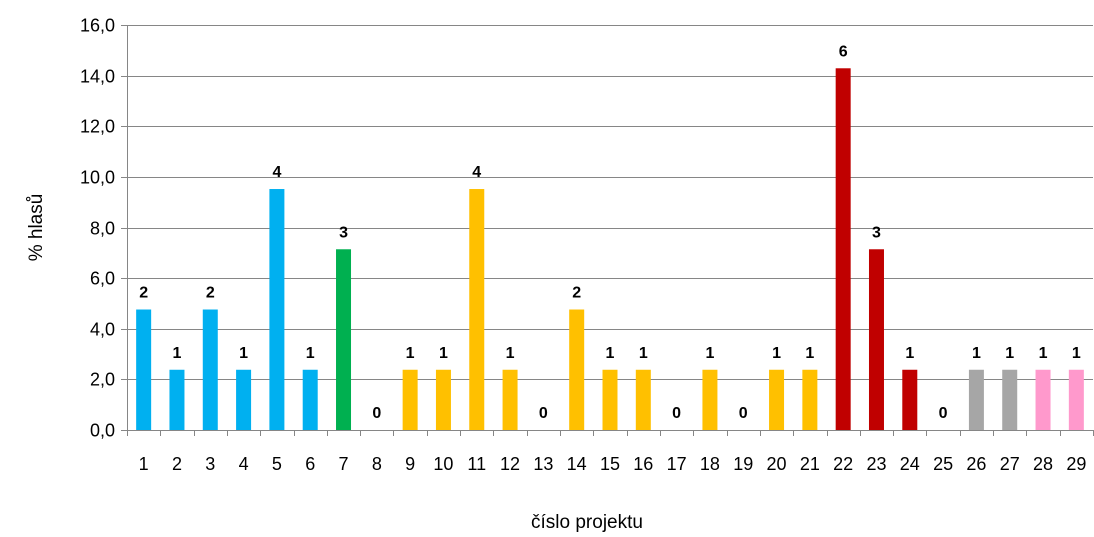 The image size is (1094, 537). What do you see at coordinates (1076, 464) in the screenshot?
I see `x-tick-label: 29` at bounding box center [1076, 464].